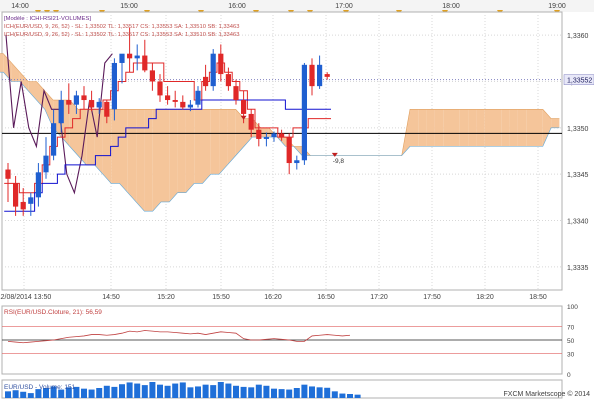 The height and width of the screenshot is (400, 594). Describe the element at coordinates (344, 6) in the screenshot. I see `top-time-label: 17:00` at that location.